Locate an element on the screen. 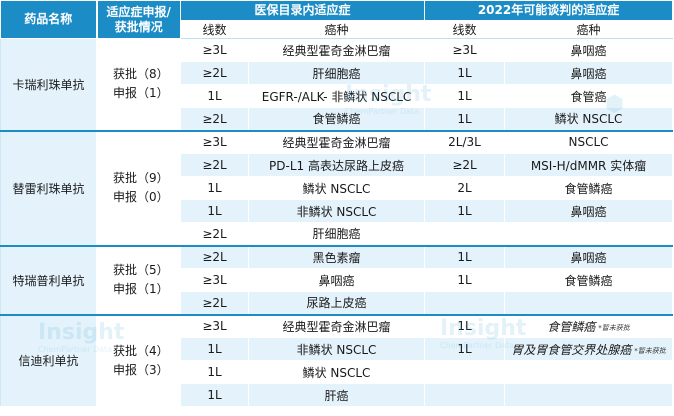 The height and width of the screenshot is (416, 674). drug-name: 卡瑞利珠单抗 is located at coordinates (48, 84).